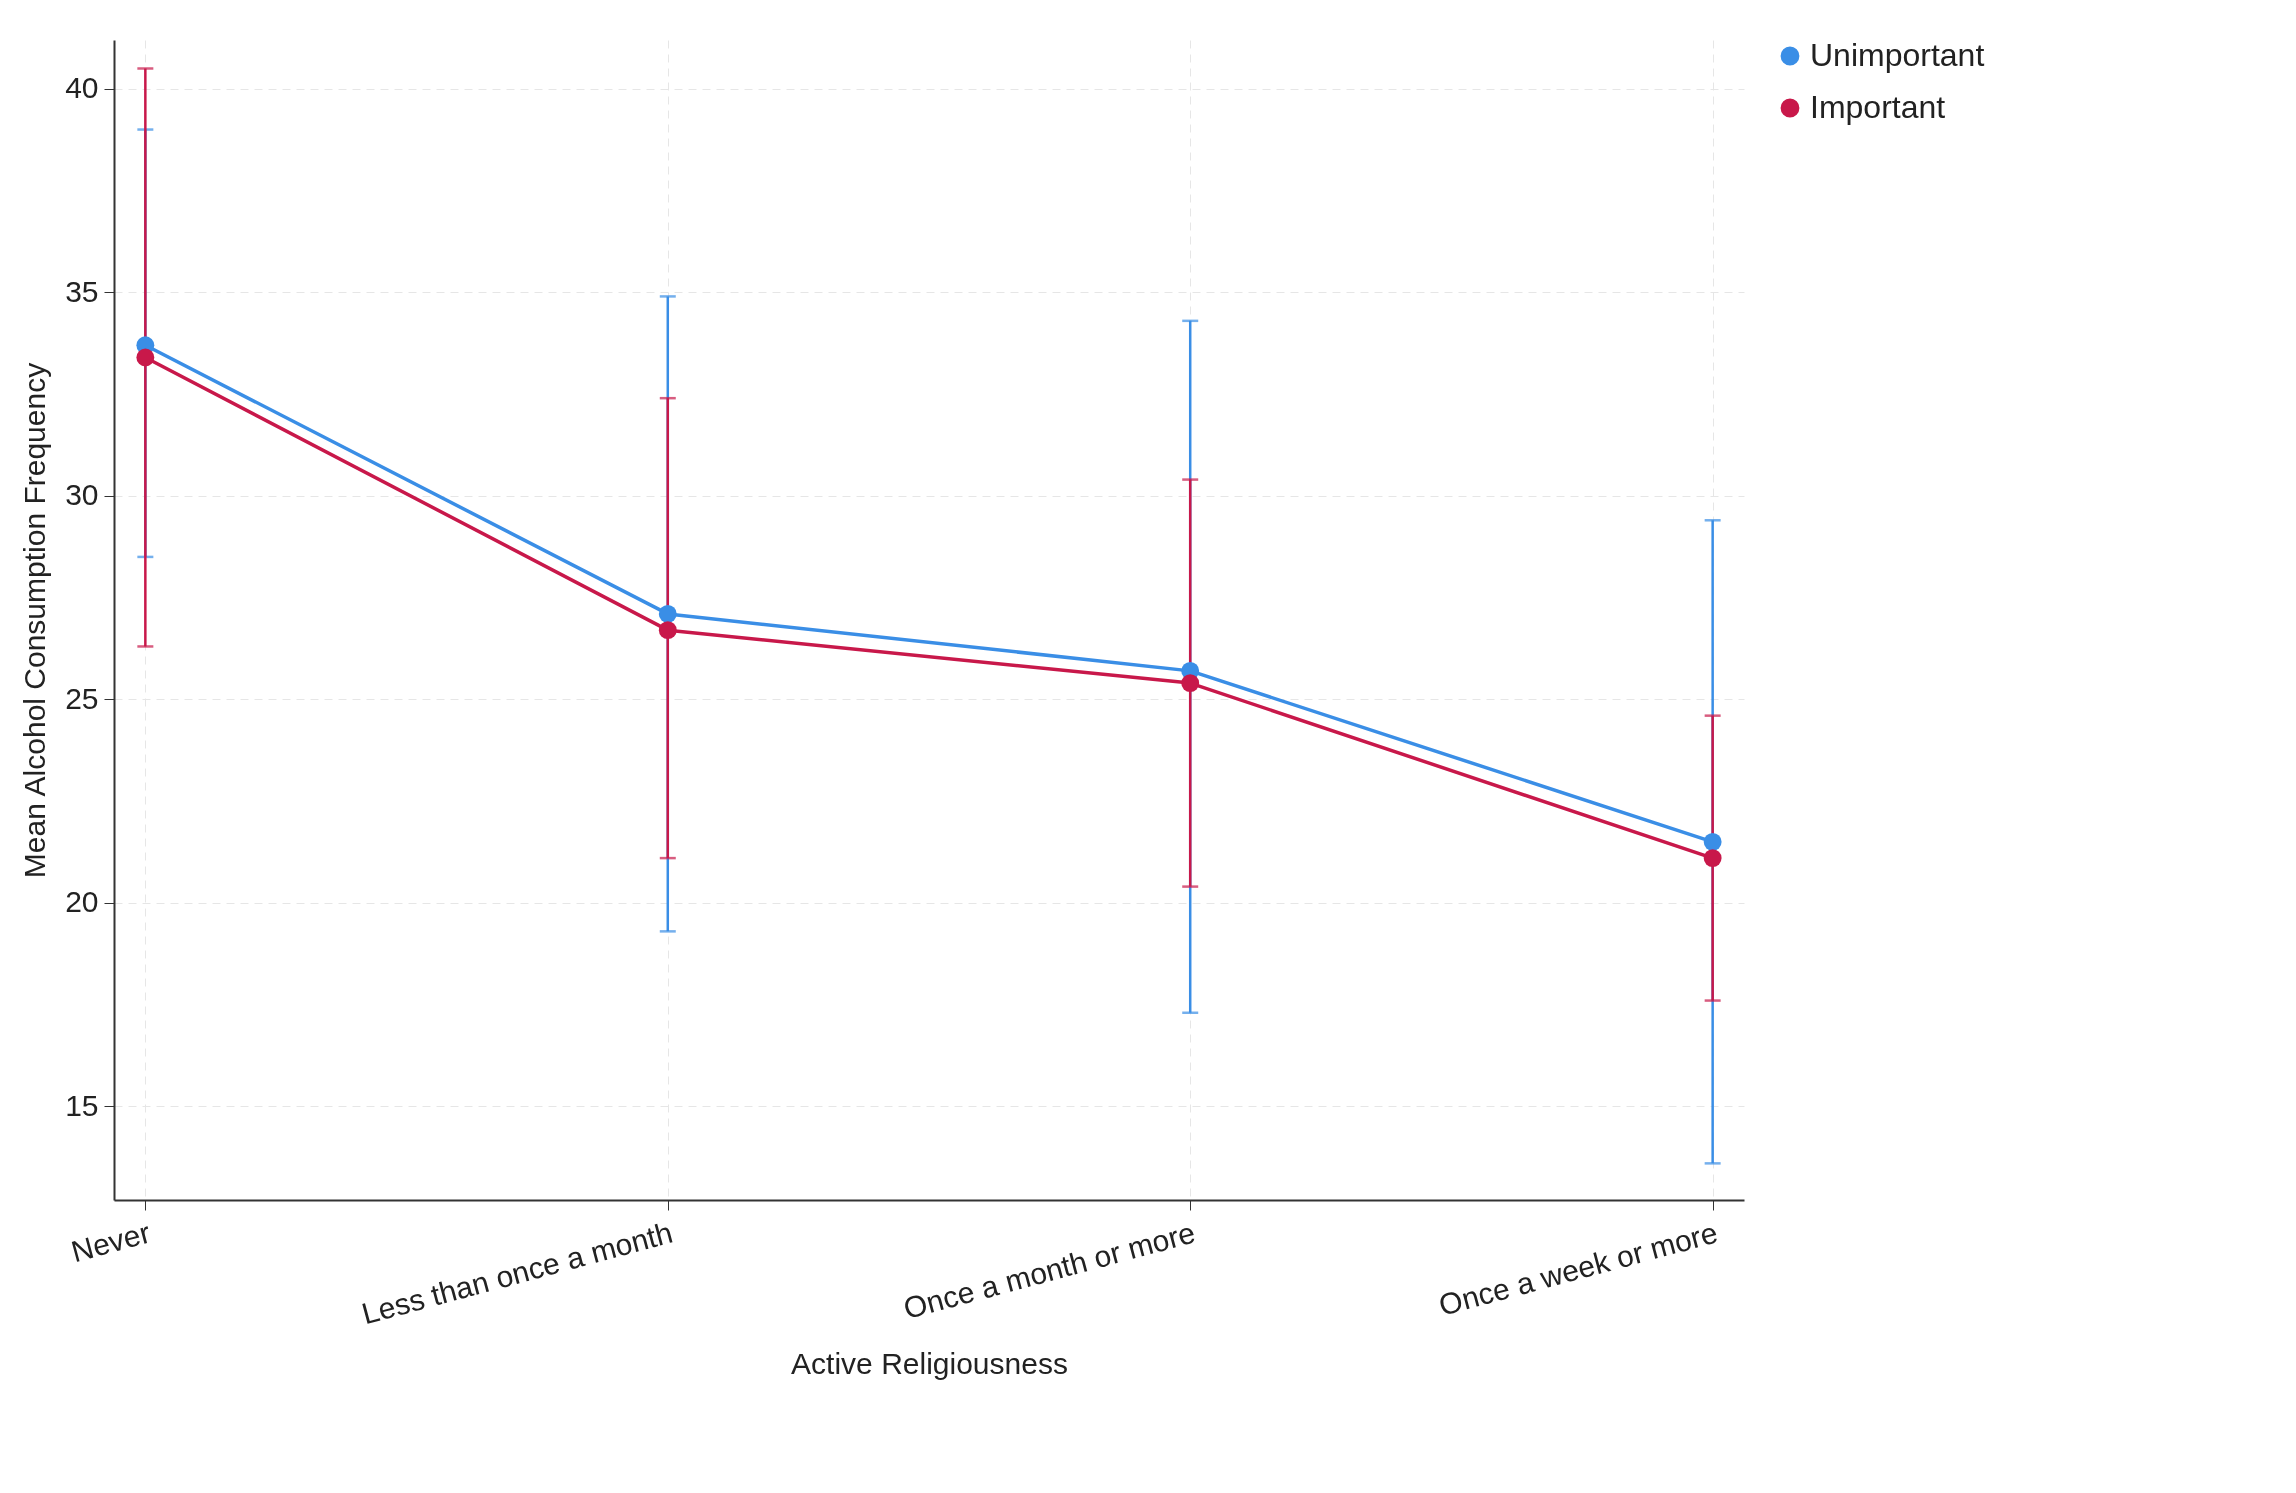 The width and height of the screenshot is (2296, 1493). Describe the element at coordinates (1049, 1270) in the screenshot. I see `x-tick-label: Once a month or more` at that location.